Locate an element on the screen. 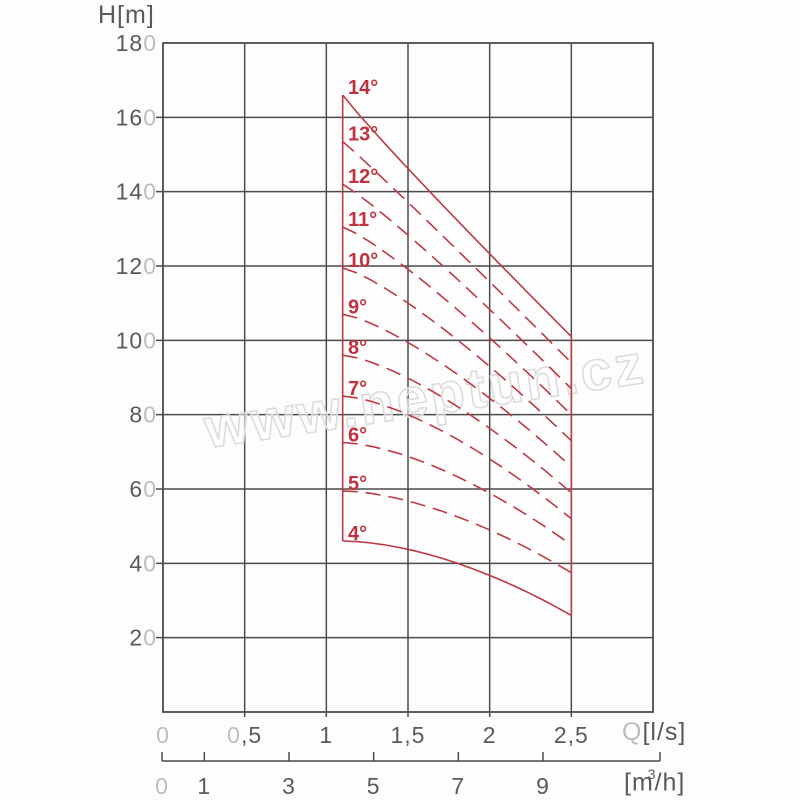 The width and height of the screenshot is (800, 800). y-tick-label: 100 is located at coordinates (136, 340).